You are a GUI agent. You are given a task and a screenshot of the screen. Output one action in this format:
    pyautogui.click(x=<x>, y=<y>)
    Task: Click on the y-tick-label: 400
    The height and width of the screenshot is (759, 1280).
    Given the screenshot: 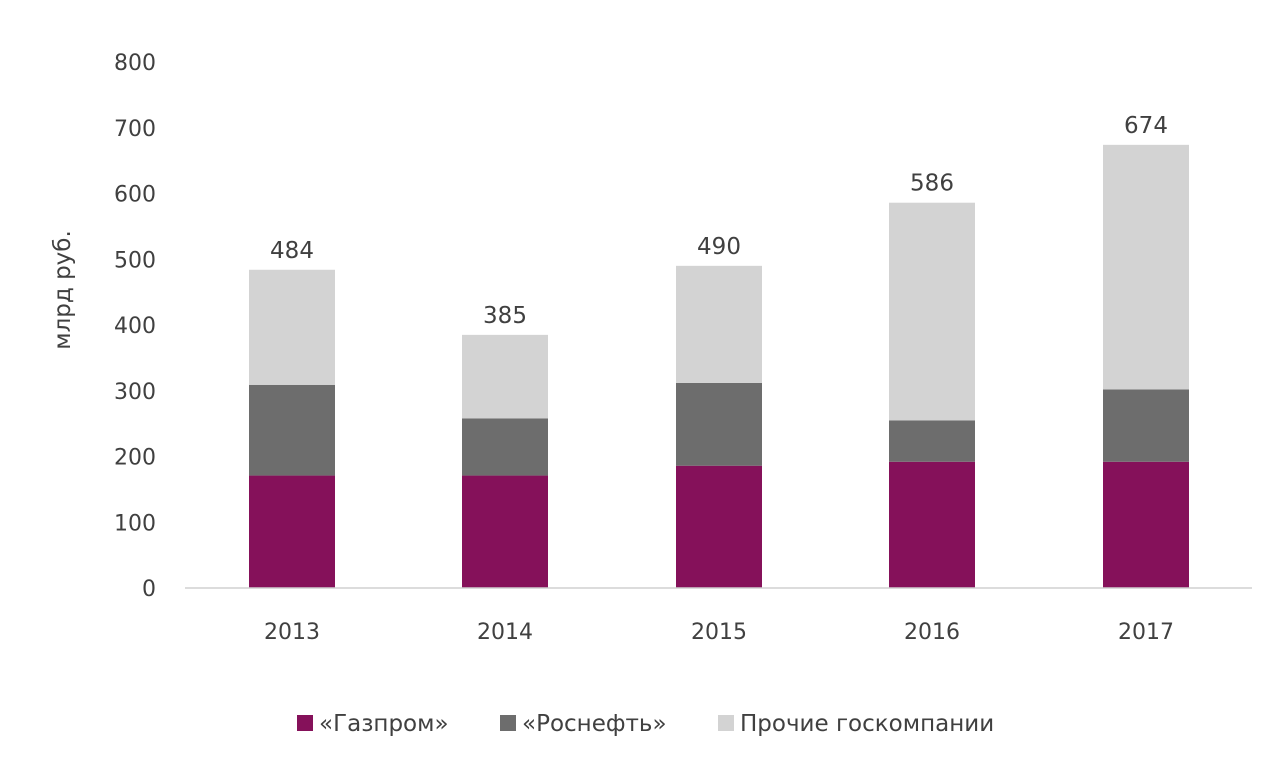 What is the action you would take?
    pyautogui.click(x=135, y=326)
    